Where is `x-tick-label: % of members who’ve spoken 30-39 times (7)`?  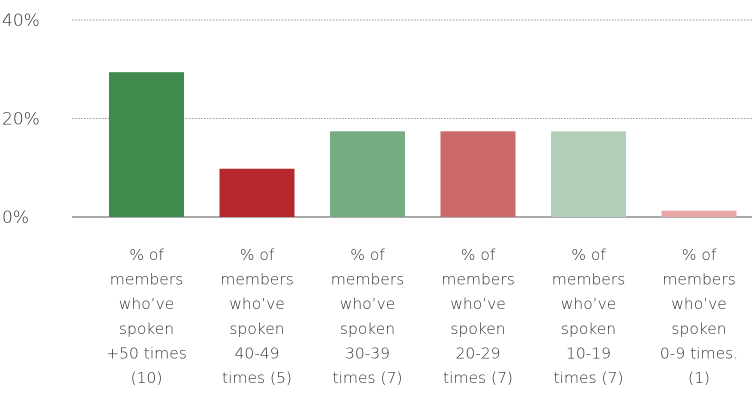
x-tick-label: % of members who’ve spoken 30-39 times (7) is located at coordinates (368, 316).